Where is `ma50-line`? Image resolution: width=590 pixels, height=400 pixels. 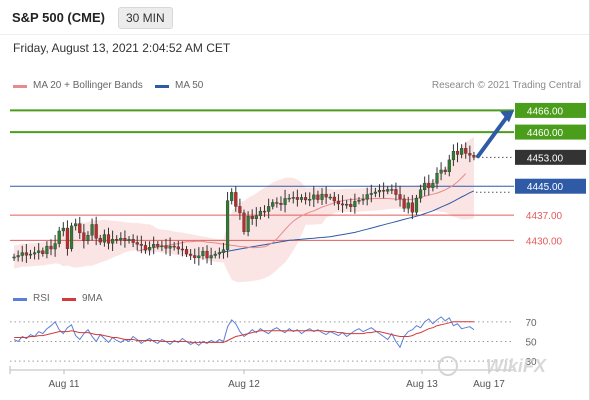
ma50-line is located at coordinates (347, 222).